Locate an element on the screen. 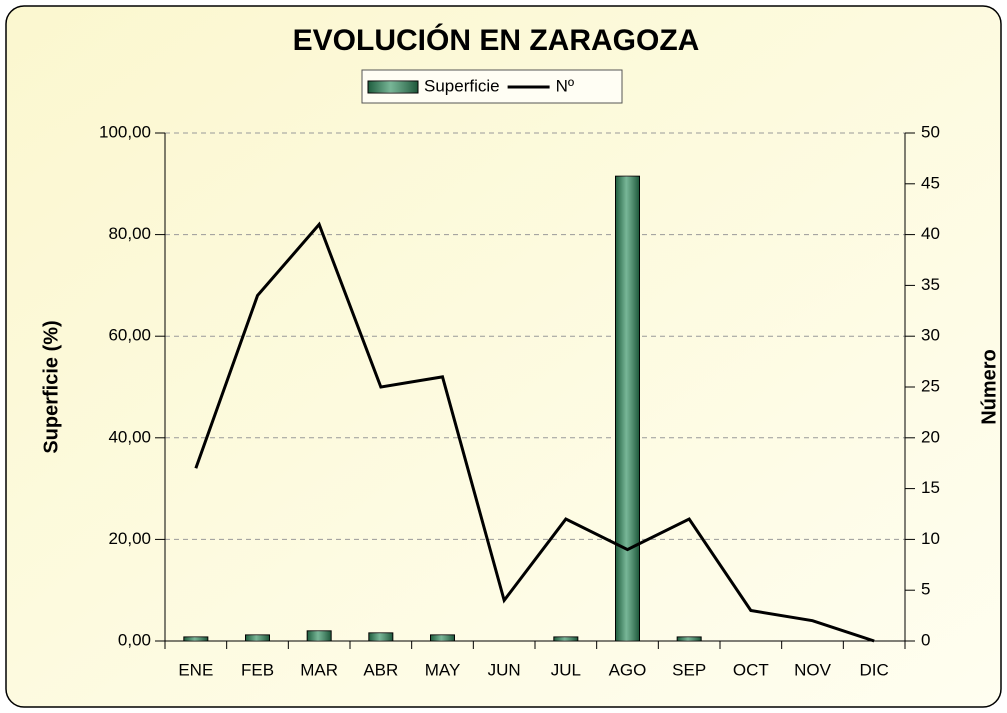 This screenshot has height=713, width=1007. x-tick-label: MAR is located at coordinates (319, 669).